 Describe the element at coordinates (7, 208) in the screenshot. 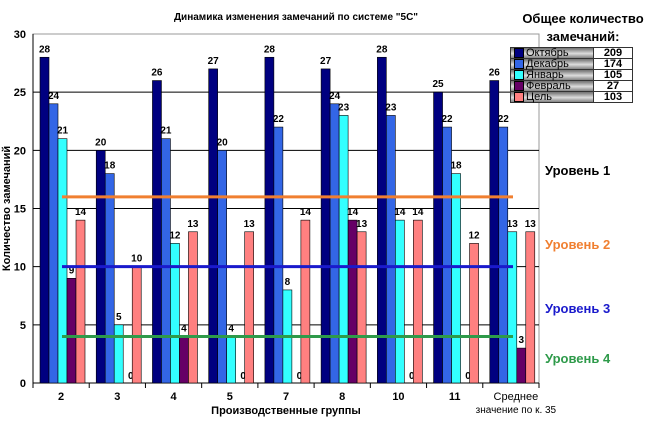

I see `y-axis-label: Количество замечаний` at that location.